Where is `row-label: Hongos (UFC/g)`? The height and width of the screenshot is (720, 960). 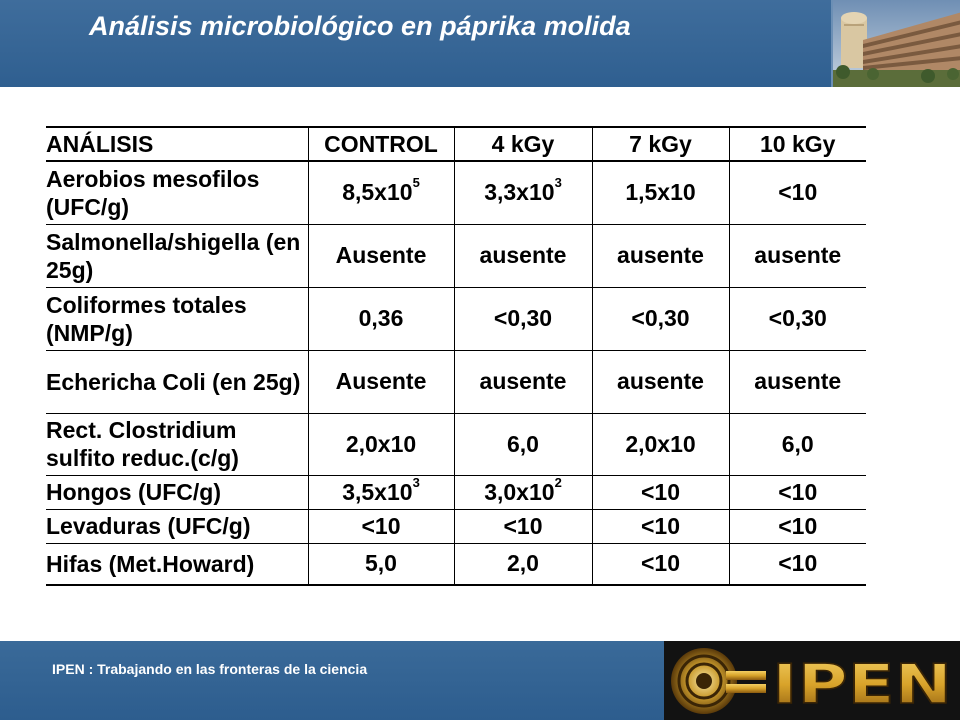 row-label: Hongos (UFC/g) is located at coordinates (177, 492).